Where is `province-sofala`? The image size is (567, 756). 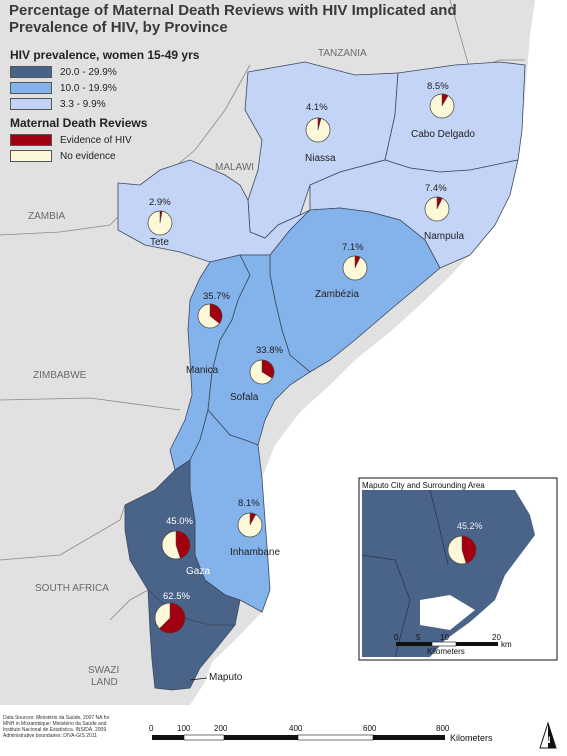
province-sofala is located at coordinates (259, 350).